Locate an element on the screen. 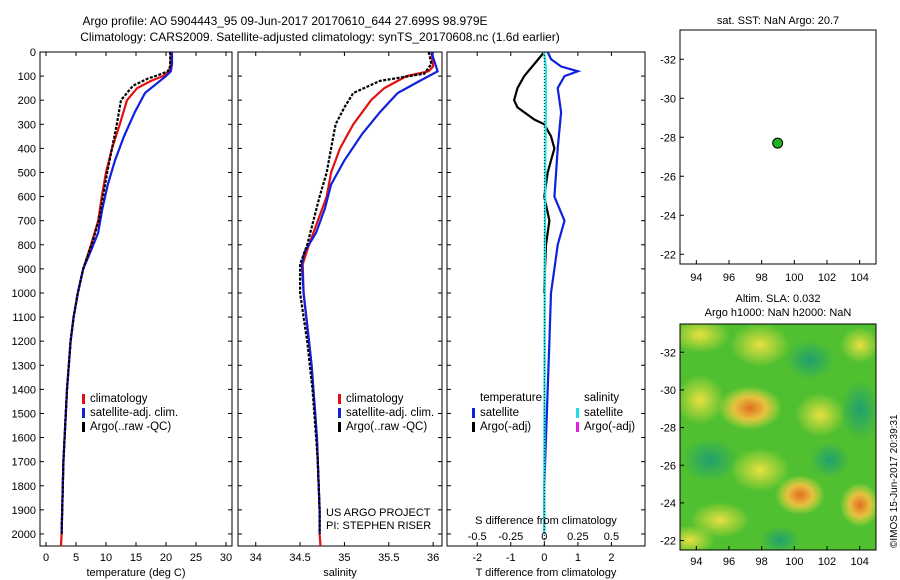  legend-heading: salinity is located at coordinates (602, 398).